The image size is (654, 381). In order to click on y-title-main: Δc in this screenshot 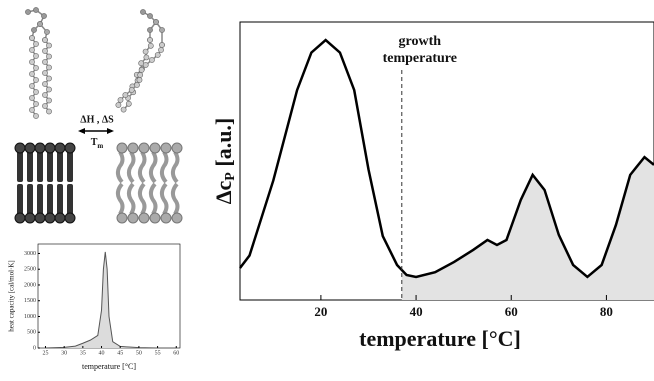, I will do `click(223, 192)`.